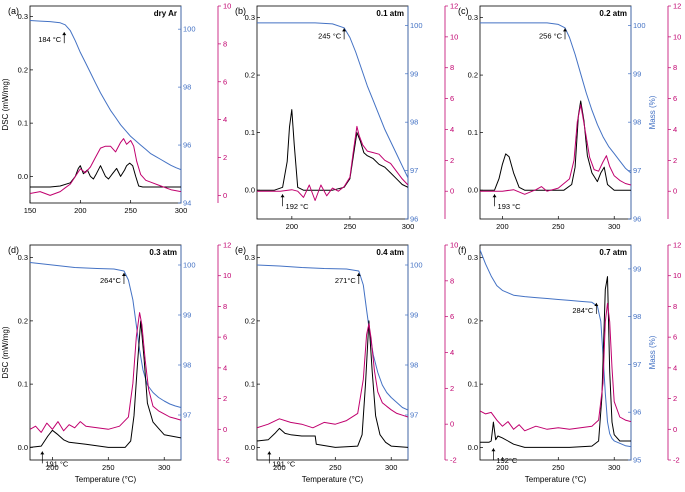 The height and width of the screenshot is (492, 685). I want to click on plot-frame, so click(332, 352).